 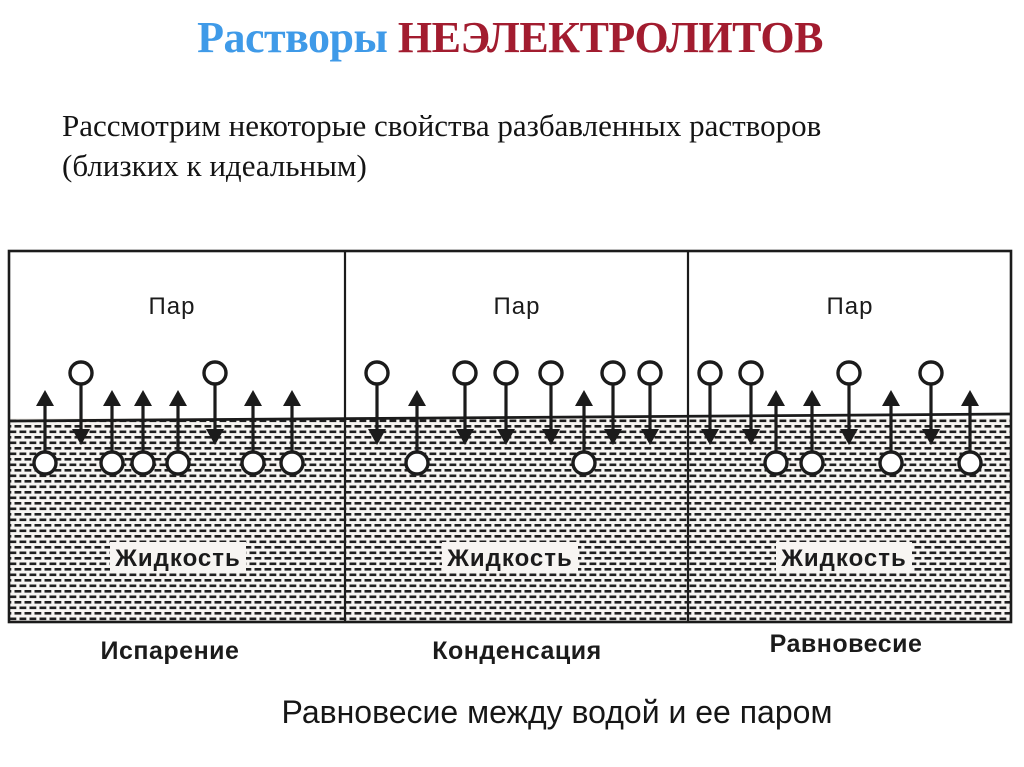 I want to click on process-label: Равновесие, so click(x=846, y=644).